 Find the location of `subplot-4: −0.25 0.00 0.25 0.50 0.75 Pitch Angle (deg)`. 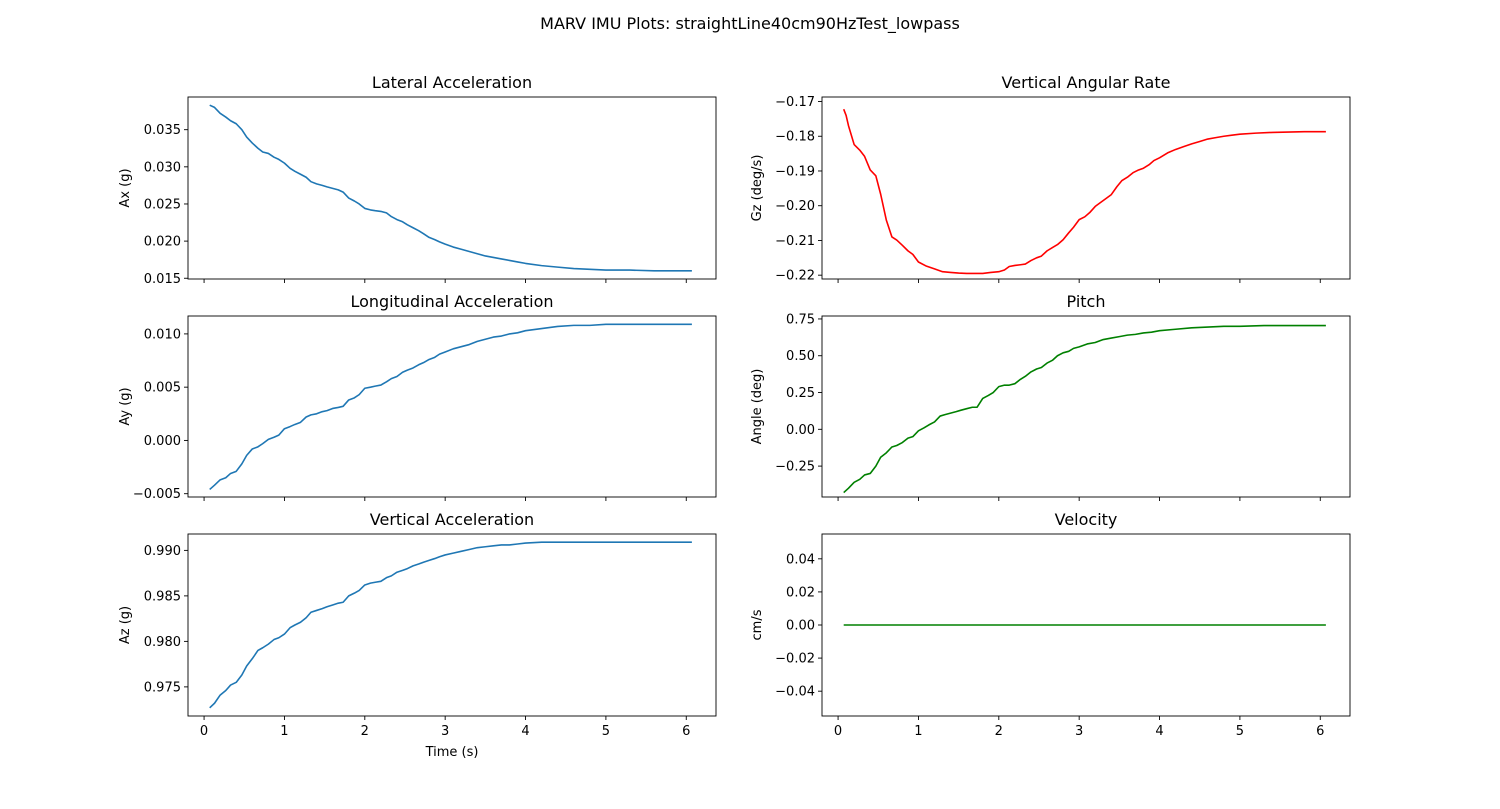

subplot-4: −0.25 0.00 0.25 0.50 0.75 Pitch Angle (deg) is located at coordinates (1050, 396).